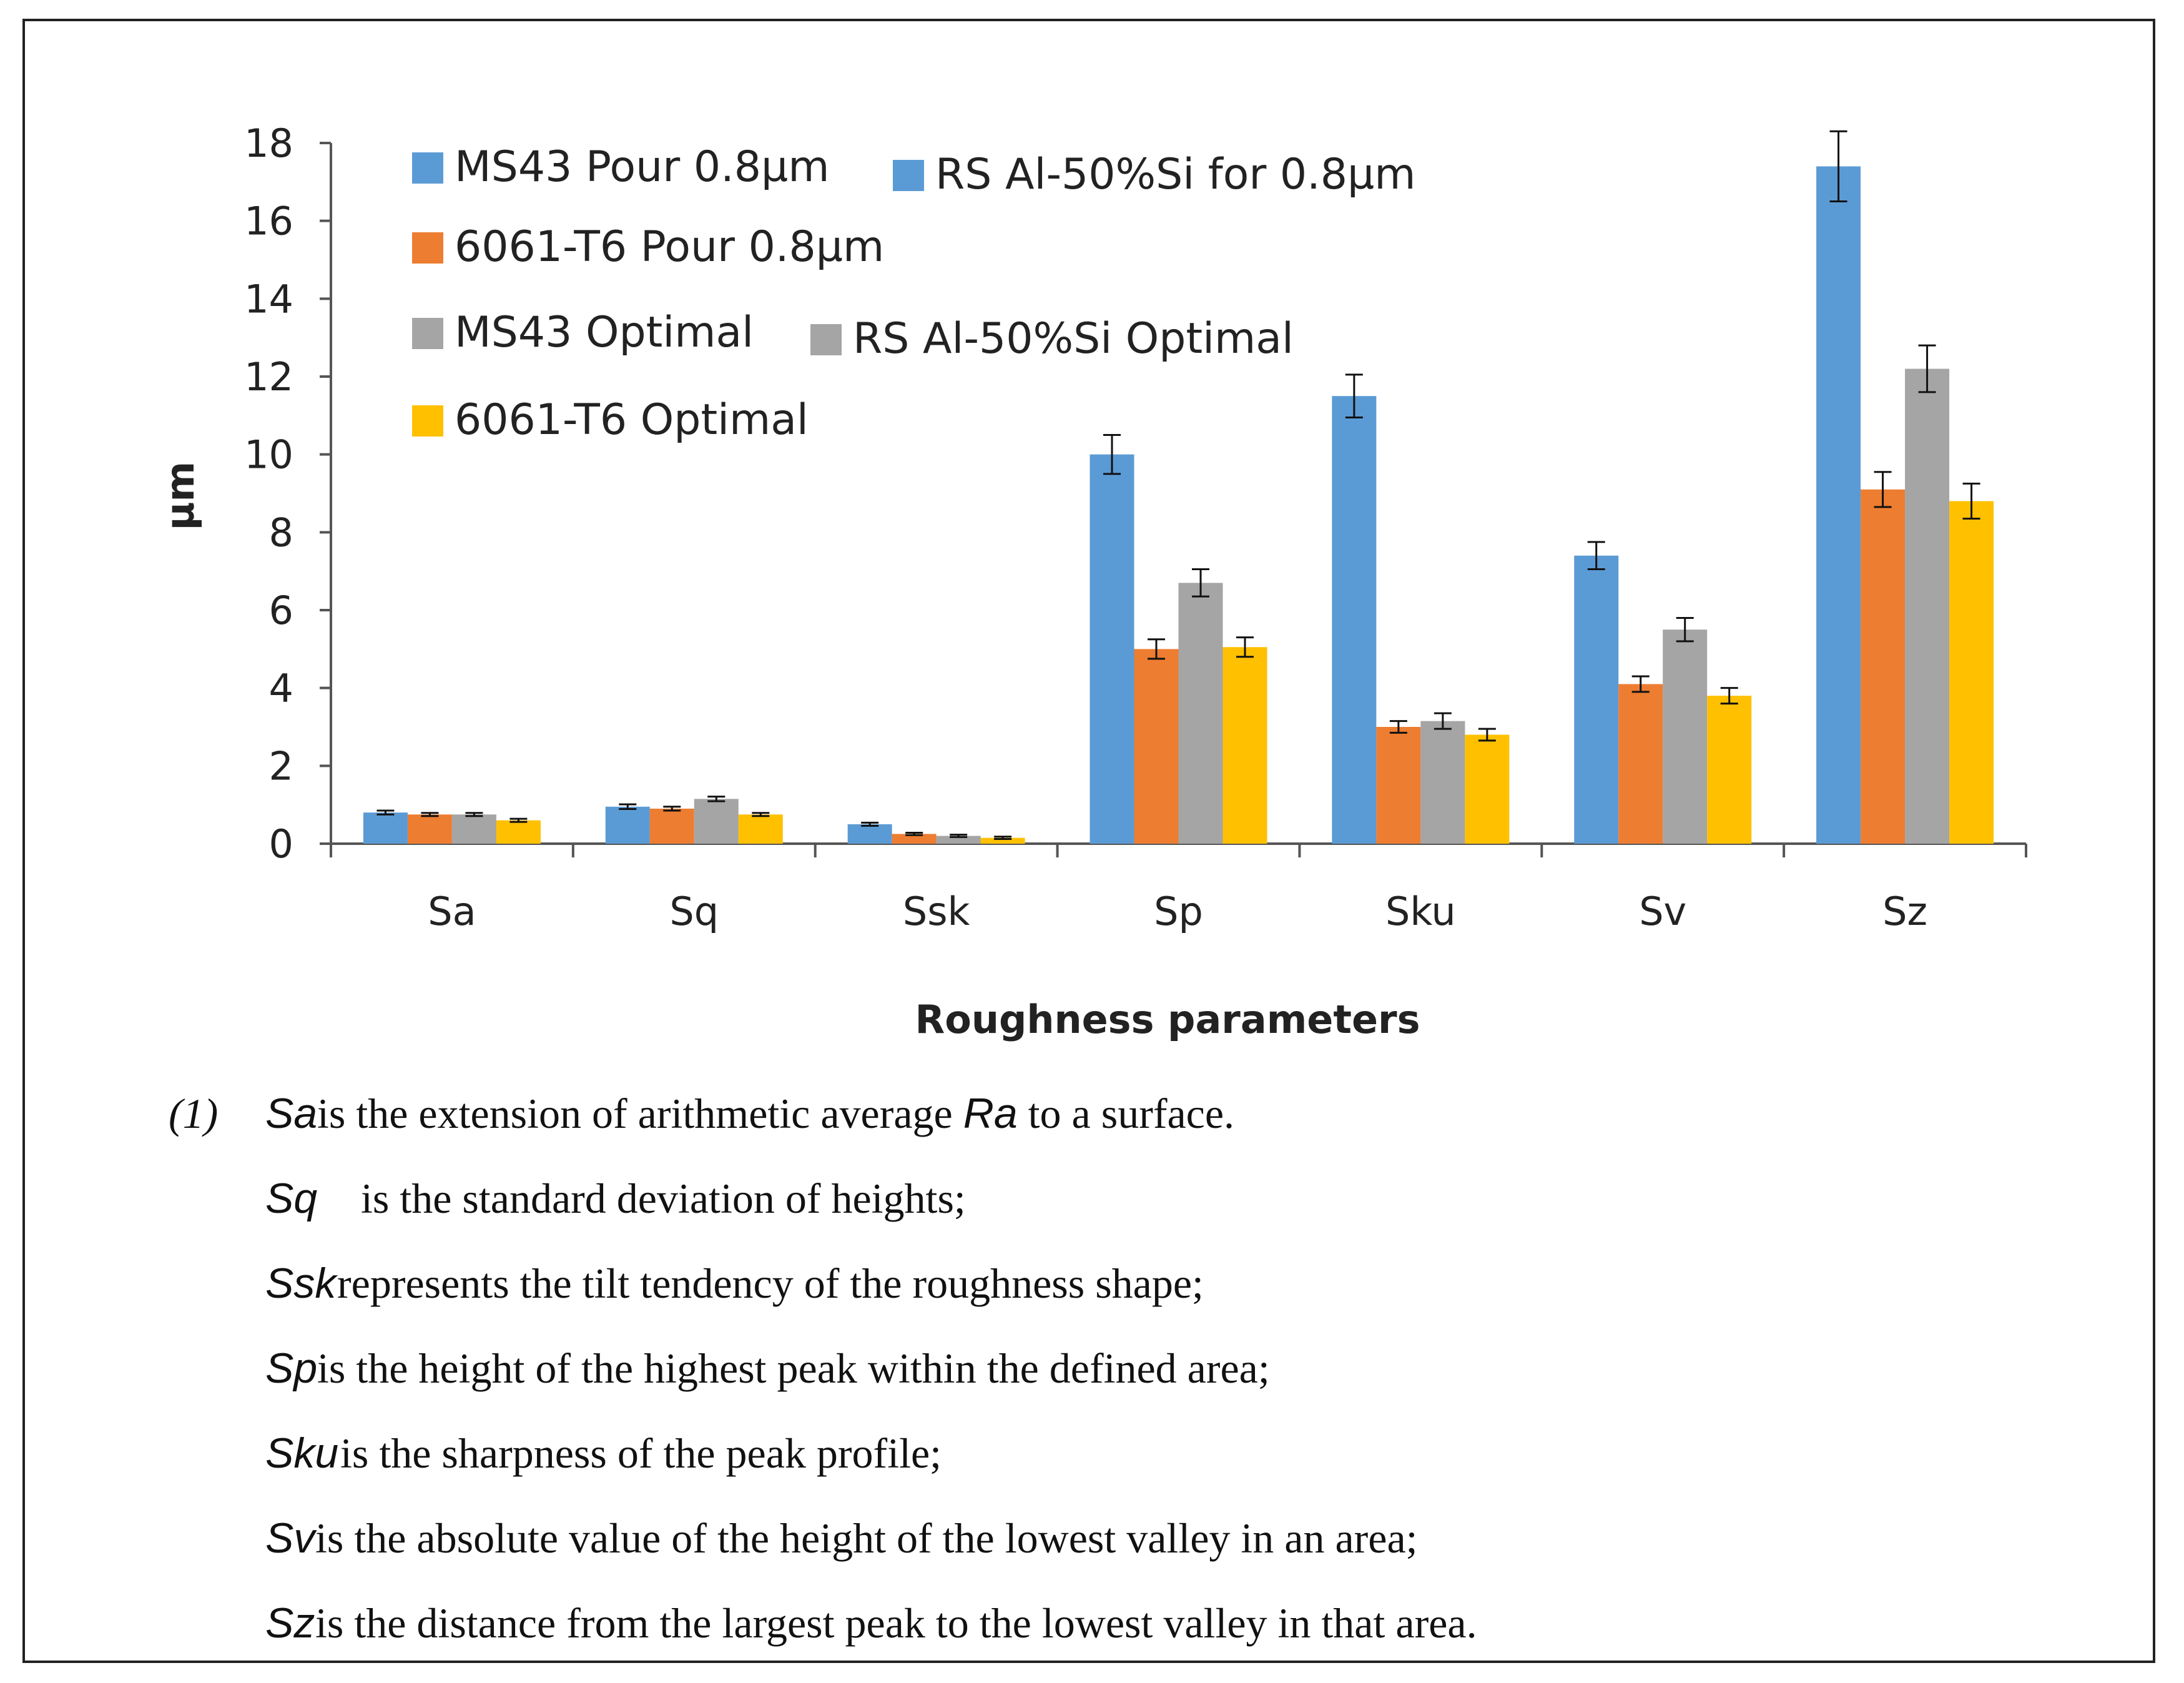  Describe the element at coordinates (301, 1284) in the screenshot. I see `note-symbol: Ssk` at that location.